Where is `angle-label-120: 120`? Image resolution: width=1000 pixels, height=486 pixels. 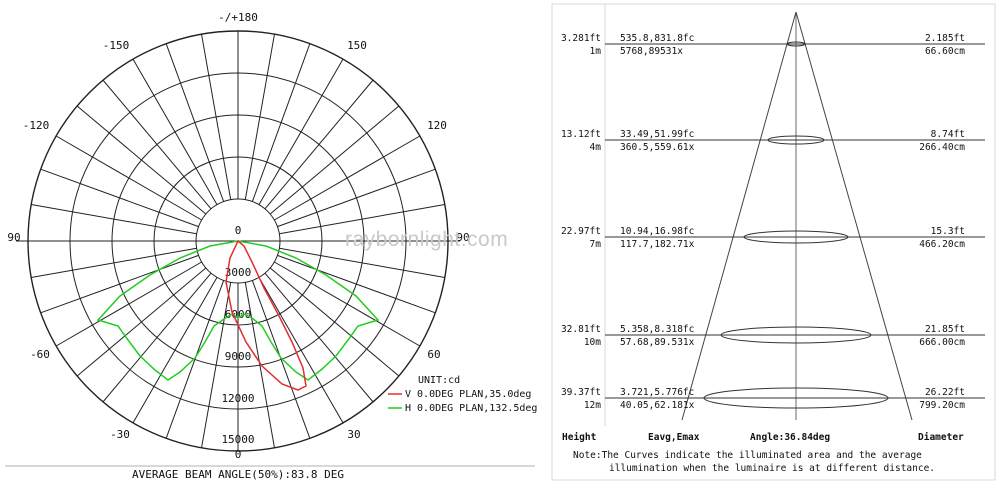 angle-label-120: 120 is located at coordinates (437, 125).